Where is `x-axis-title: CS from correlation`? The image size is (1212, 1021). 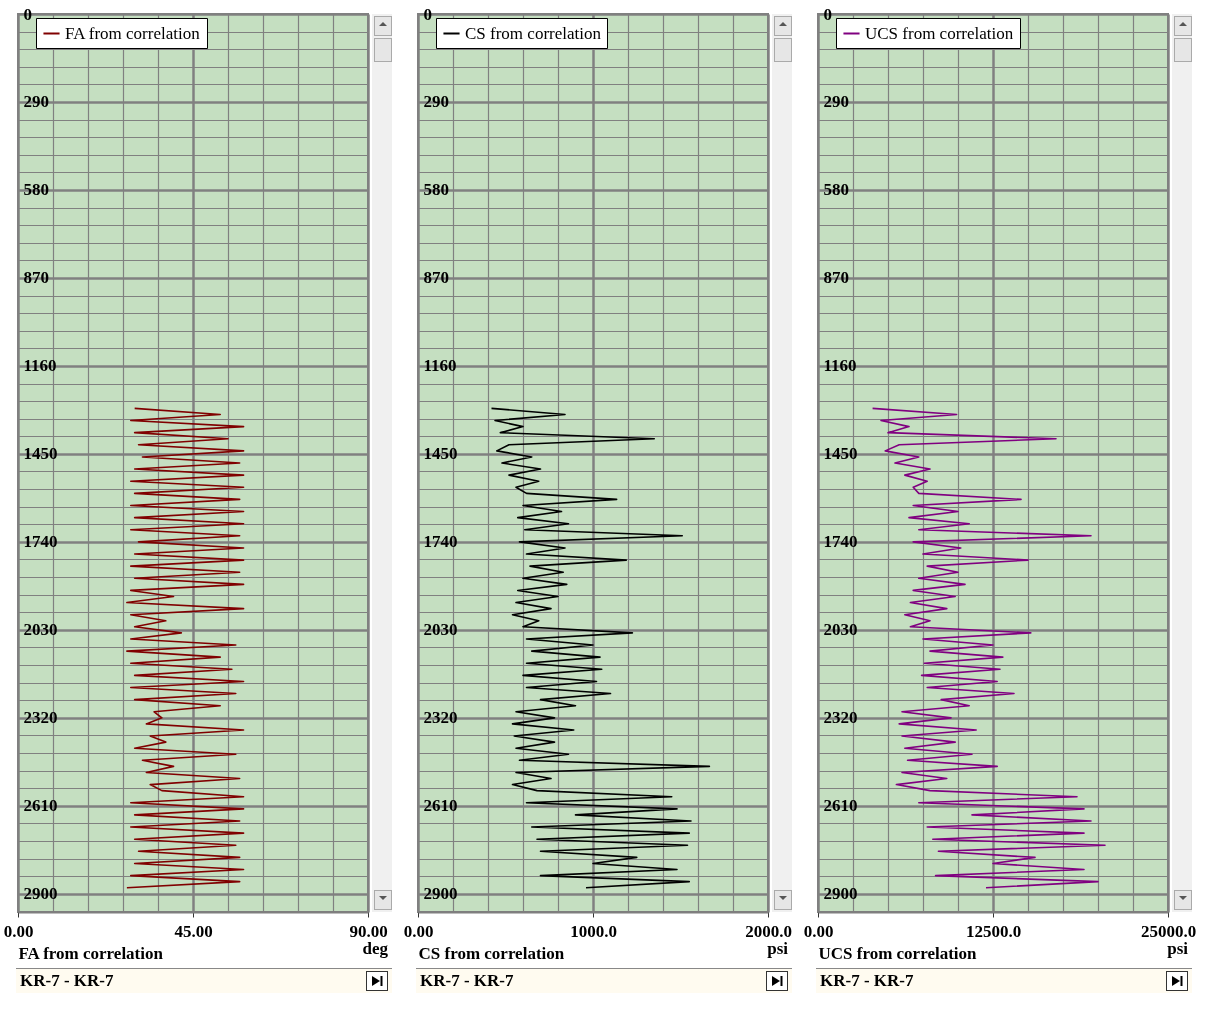
x-axis-title: CS from correlation is located at coordinates (491, 953).